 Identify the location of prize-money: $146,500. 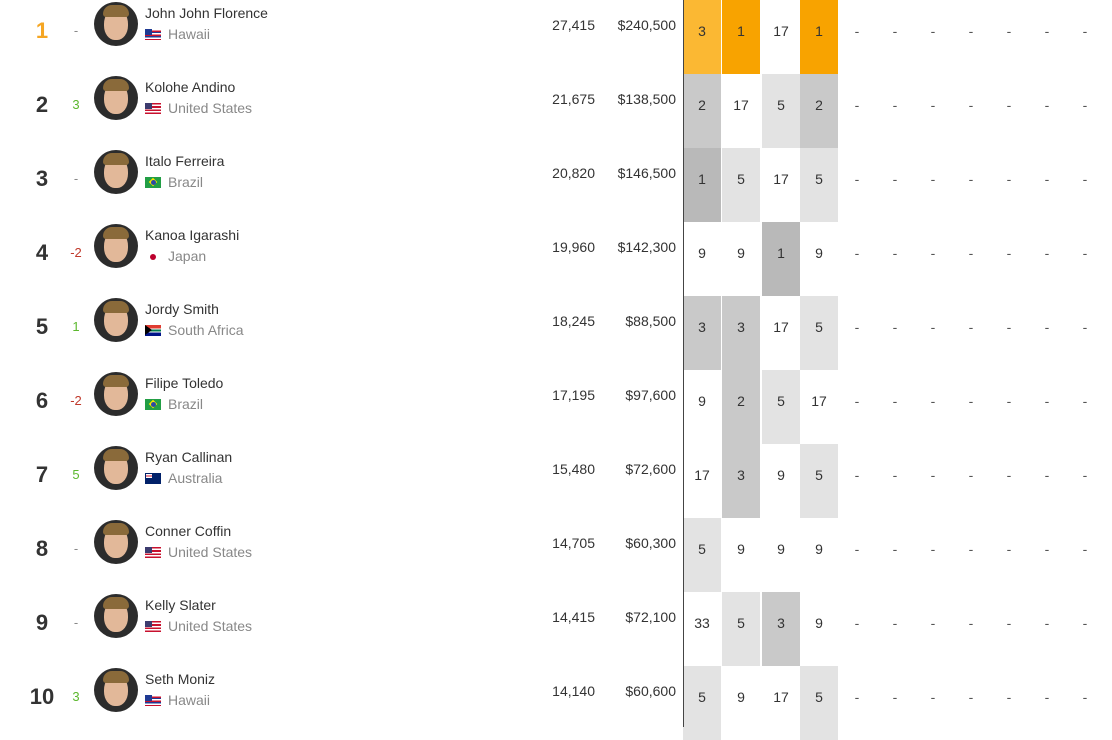
(646, 173).